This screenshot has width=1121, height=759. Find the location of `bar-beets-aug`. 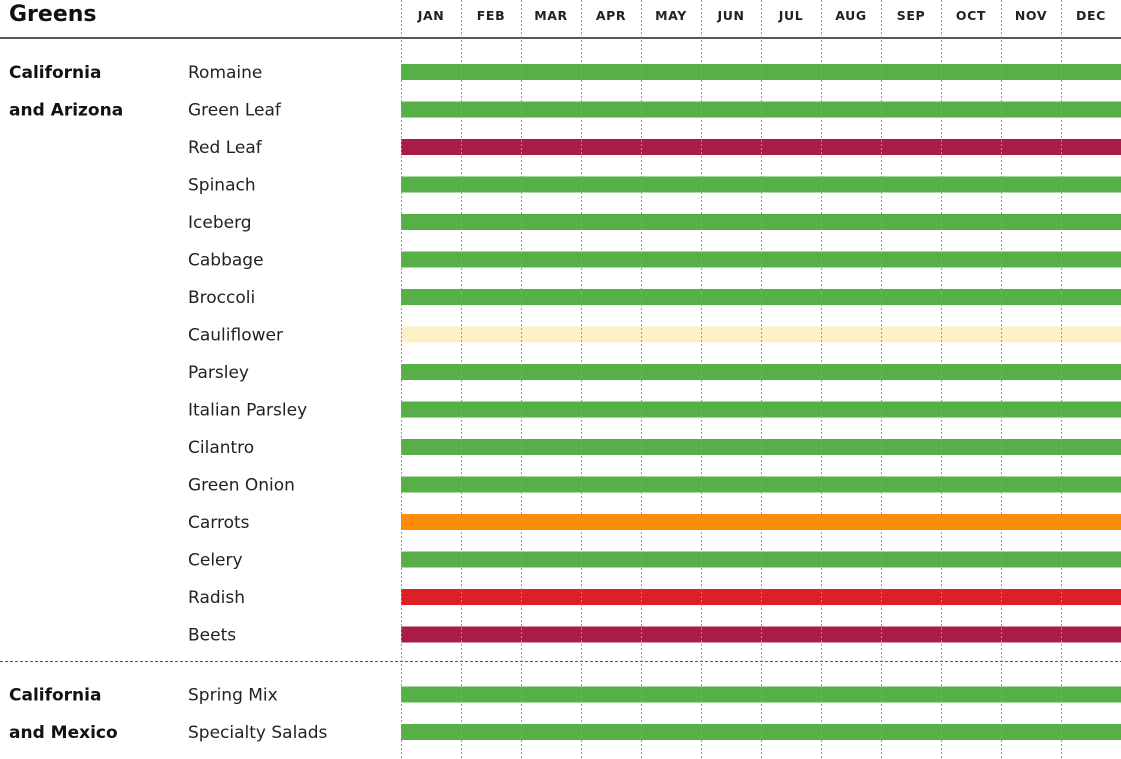

bar-beets-aug is located at coordinates (851, 634).